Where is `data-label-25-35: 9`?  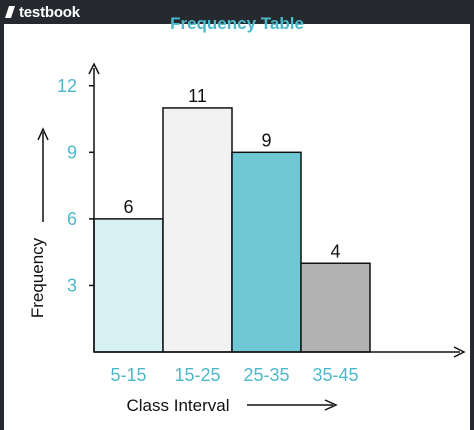 data-label-25-35: 9 is located at coordinates (266, 140).